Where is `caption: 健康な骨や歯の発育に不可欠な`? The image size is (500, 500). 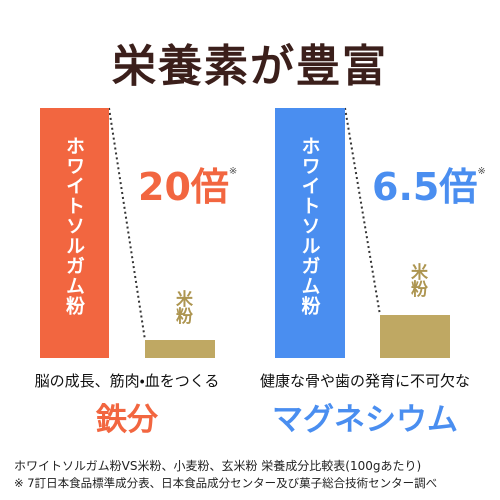 caption: 健康な骨や歯の発育に不可欠な is located at coordinates (364, 381).